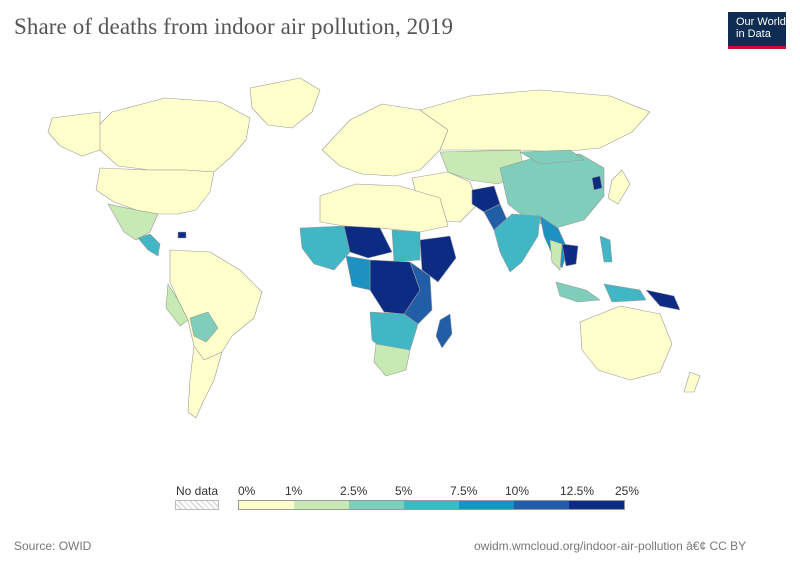 The height and width of the screenshot is (565, 800). Describe the element at coordinates (464, 491) in the screenshot. I see `legend-tick-label: 7.5%` at that location.